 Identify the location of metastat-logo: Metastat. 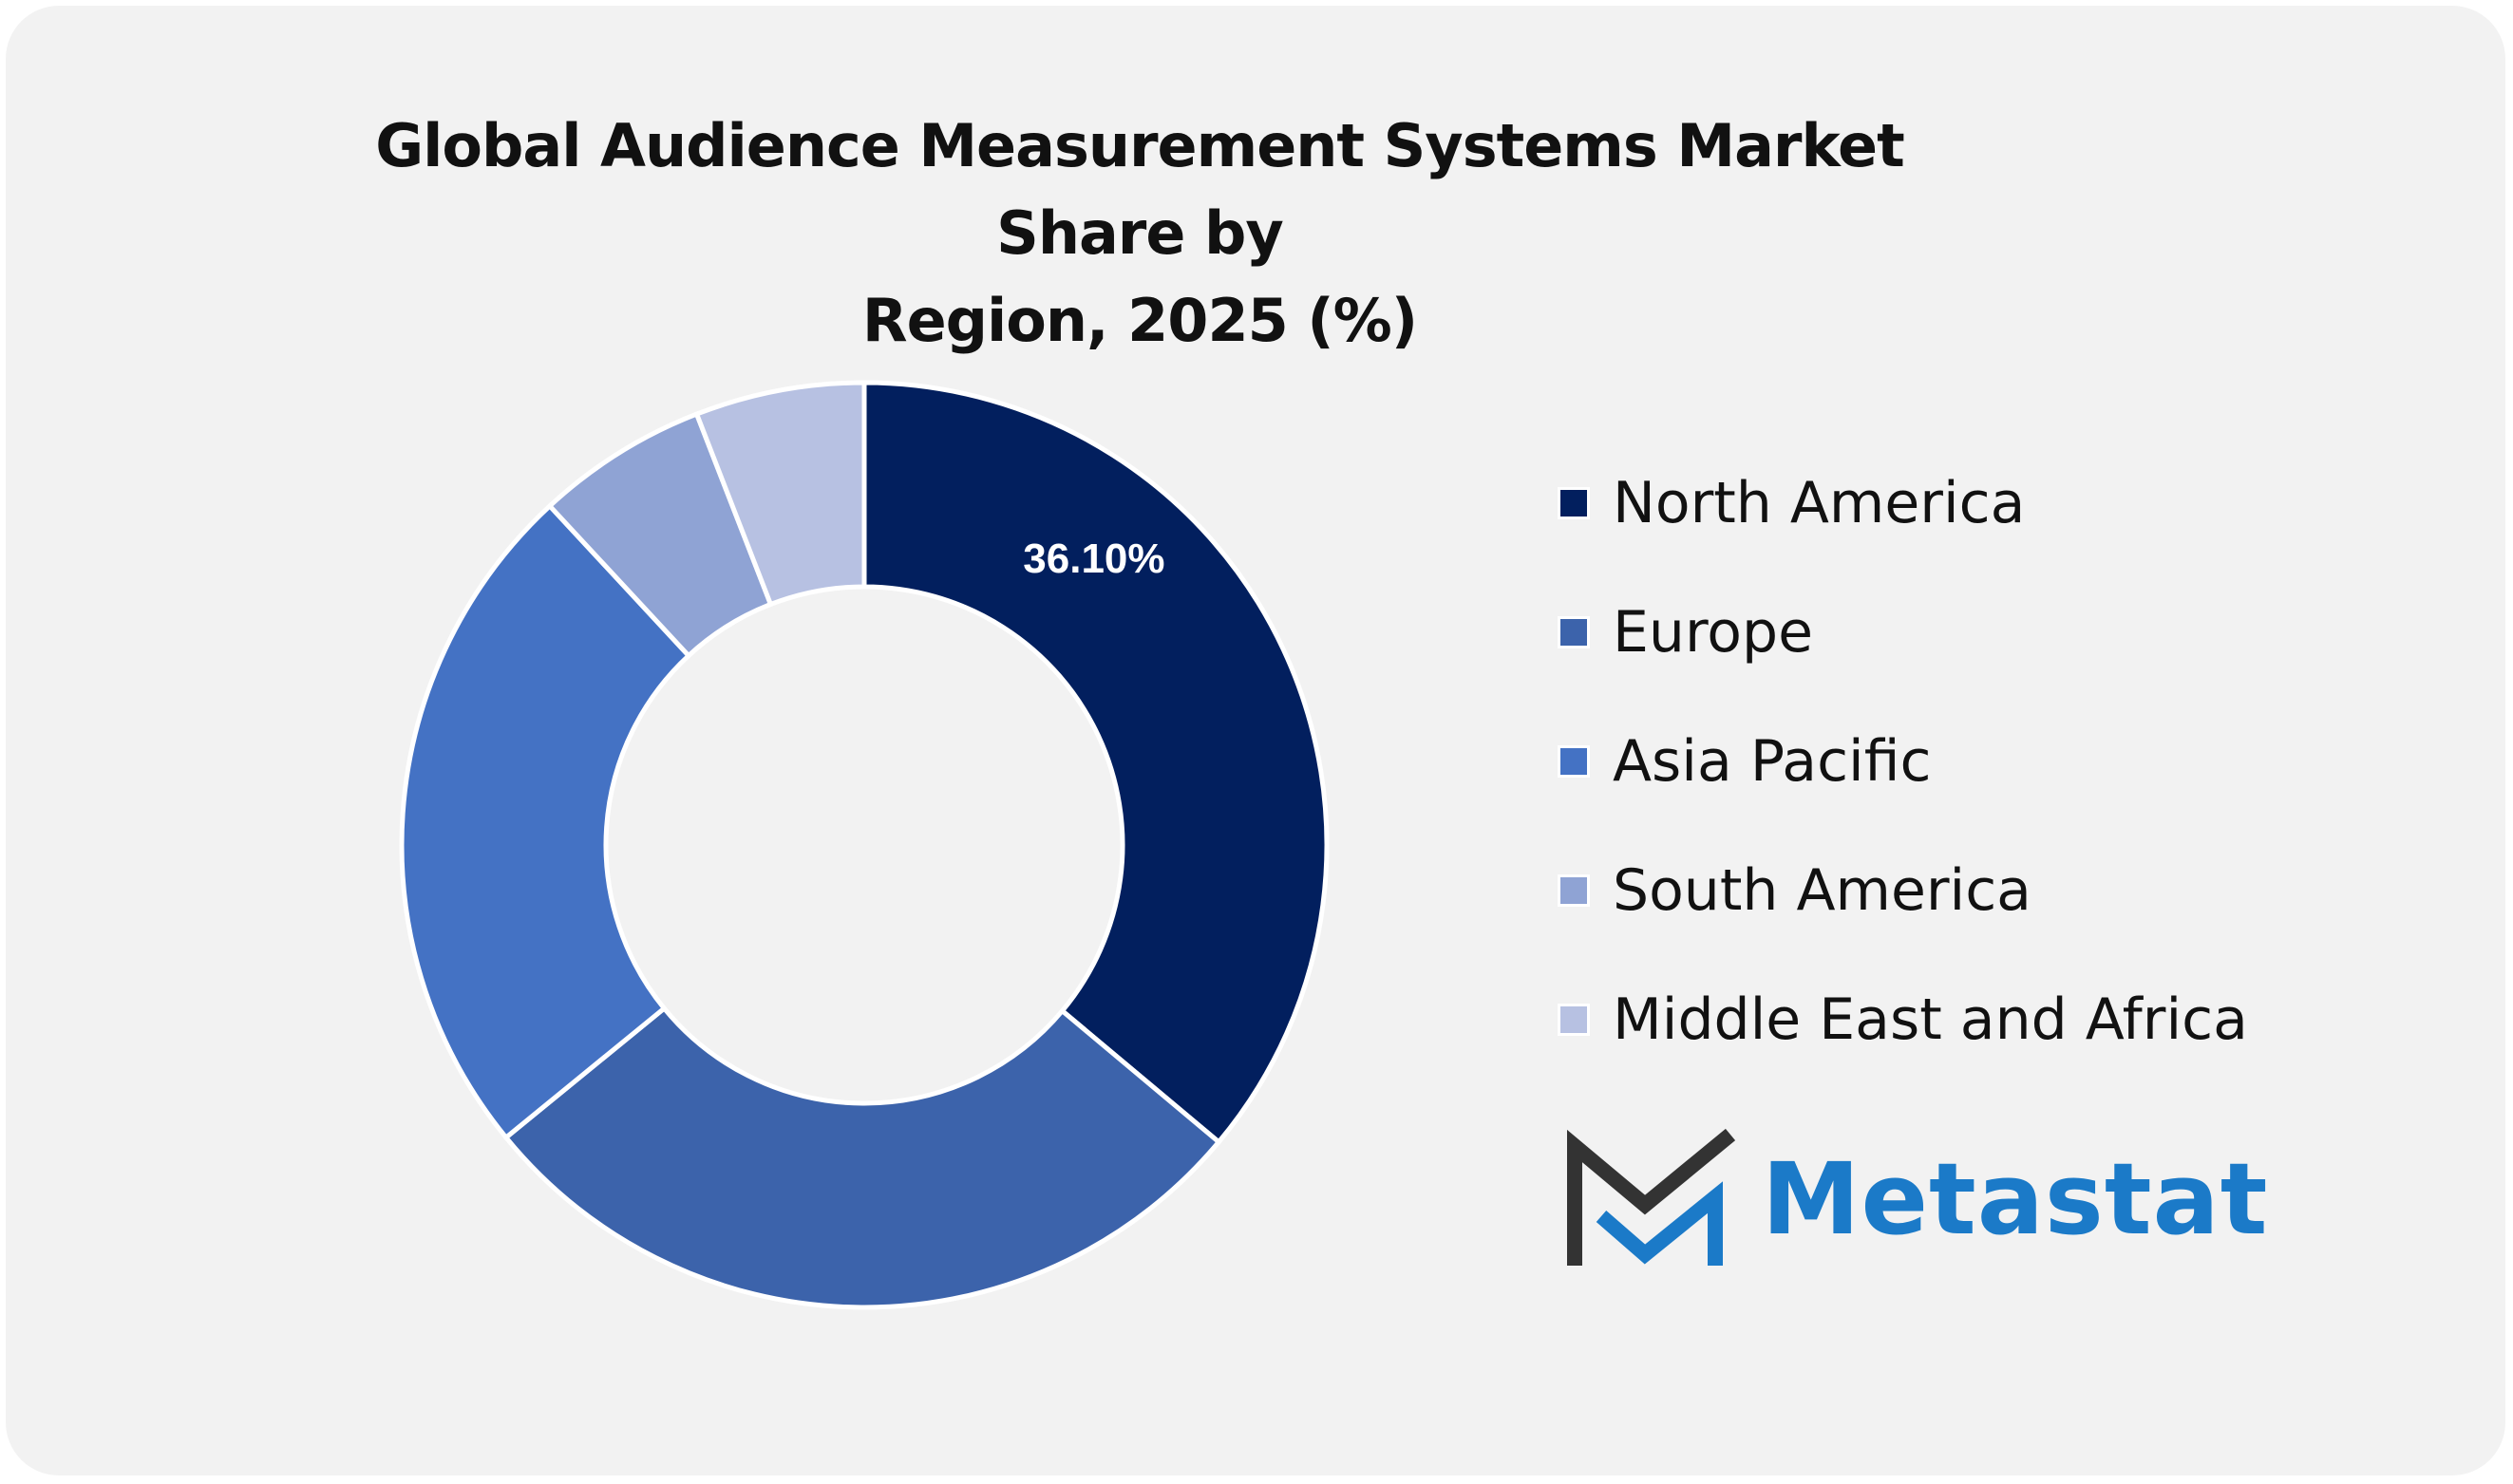
(1914, 1201).